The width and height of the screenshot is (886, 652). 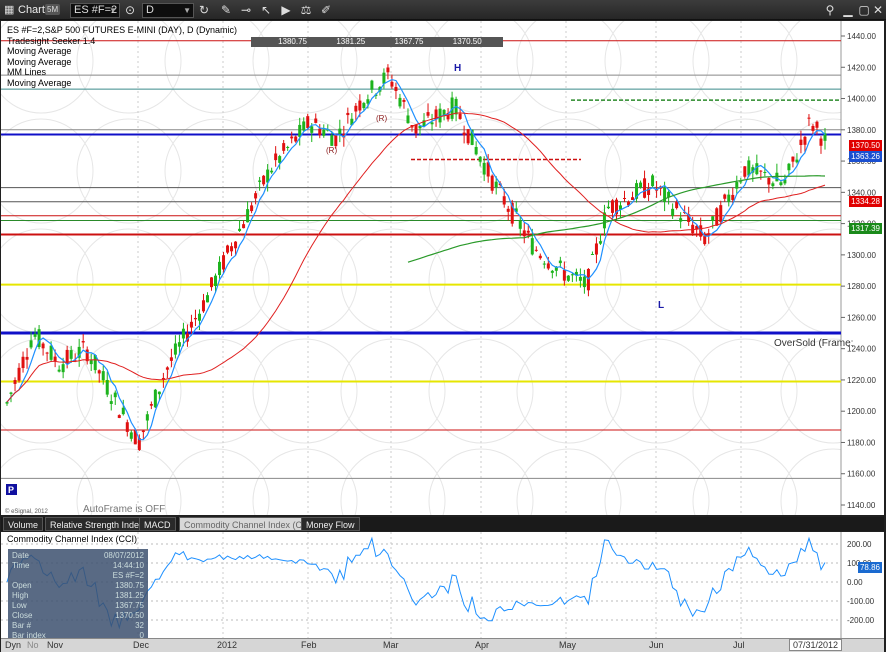 I want to click on link-icon: ⊙, so click(x=130, y=10).